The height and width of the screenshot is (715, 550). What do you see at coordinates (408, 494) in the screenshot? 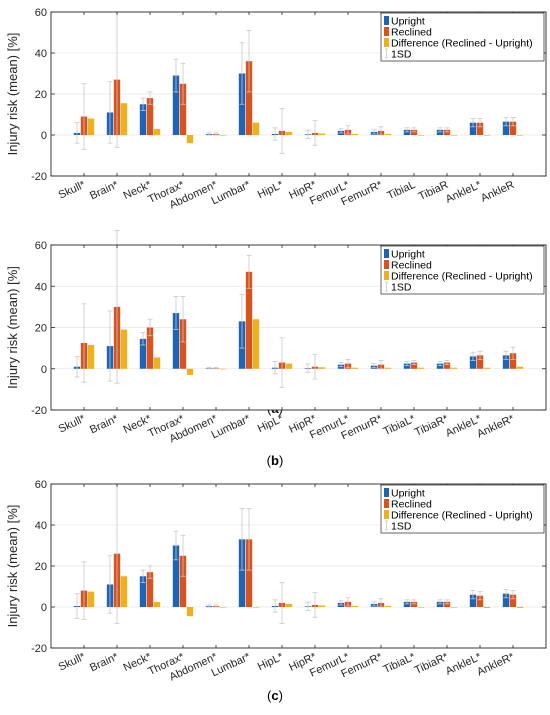
I see `legend-label: Upright` at bounding box center [408, 494].